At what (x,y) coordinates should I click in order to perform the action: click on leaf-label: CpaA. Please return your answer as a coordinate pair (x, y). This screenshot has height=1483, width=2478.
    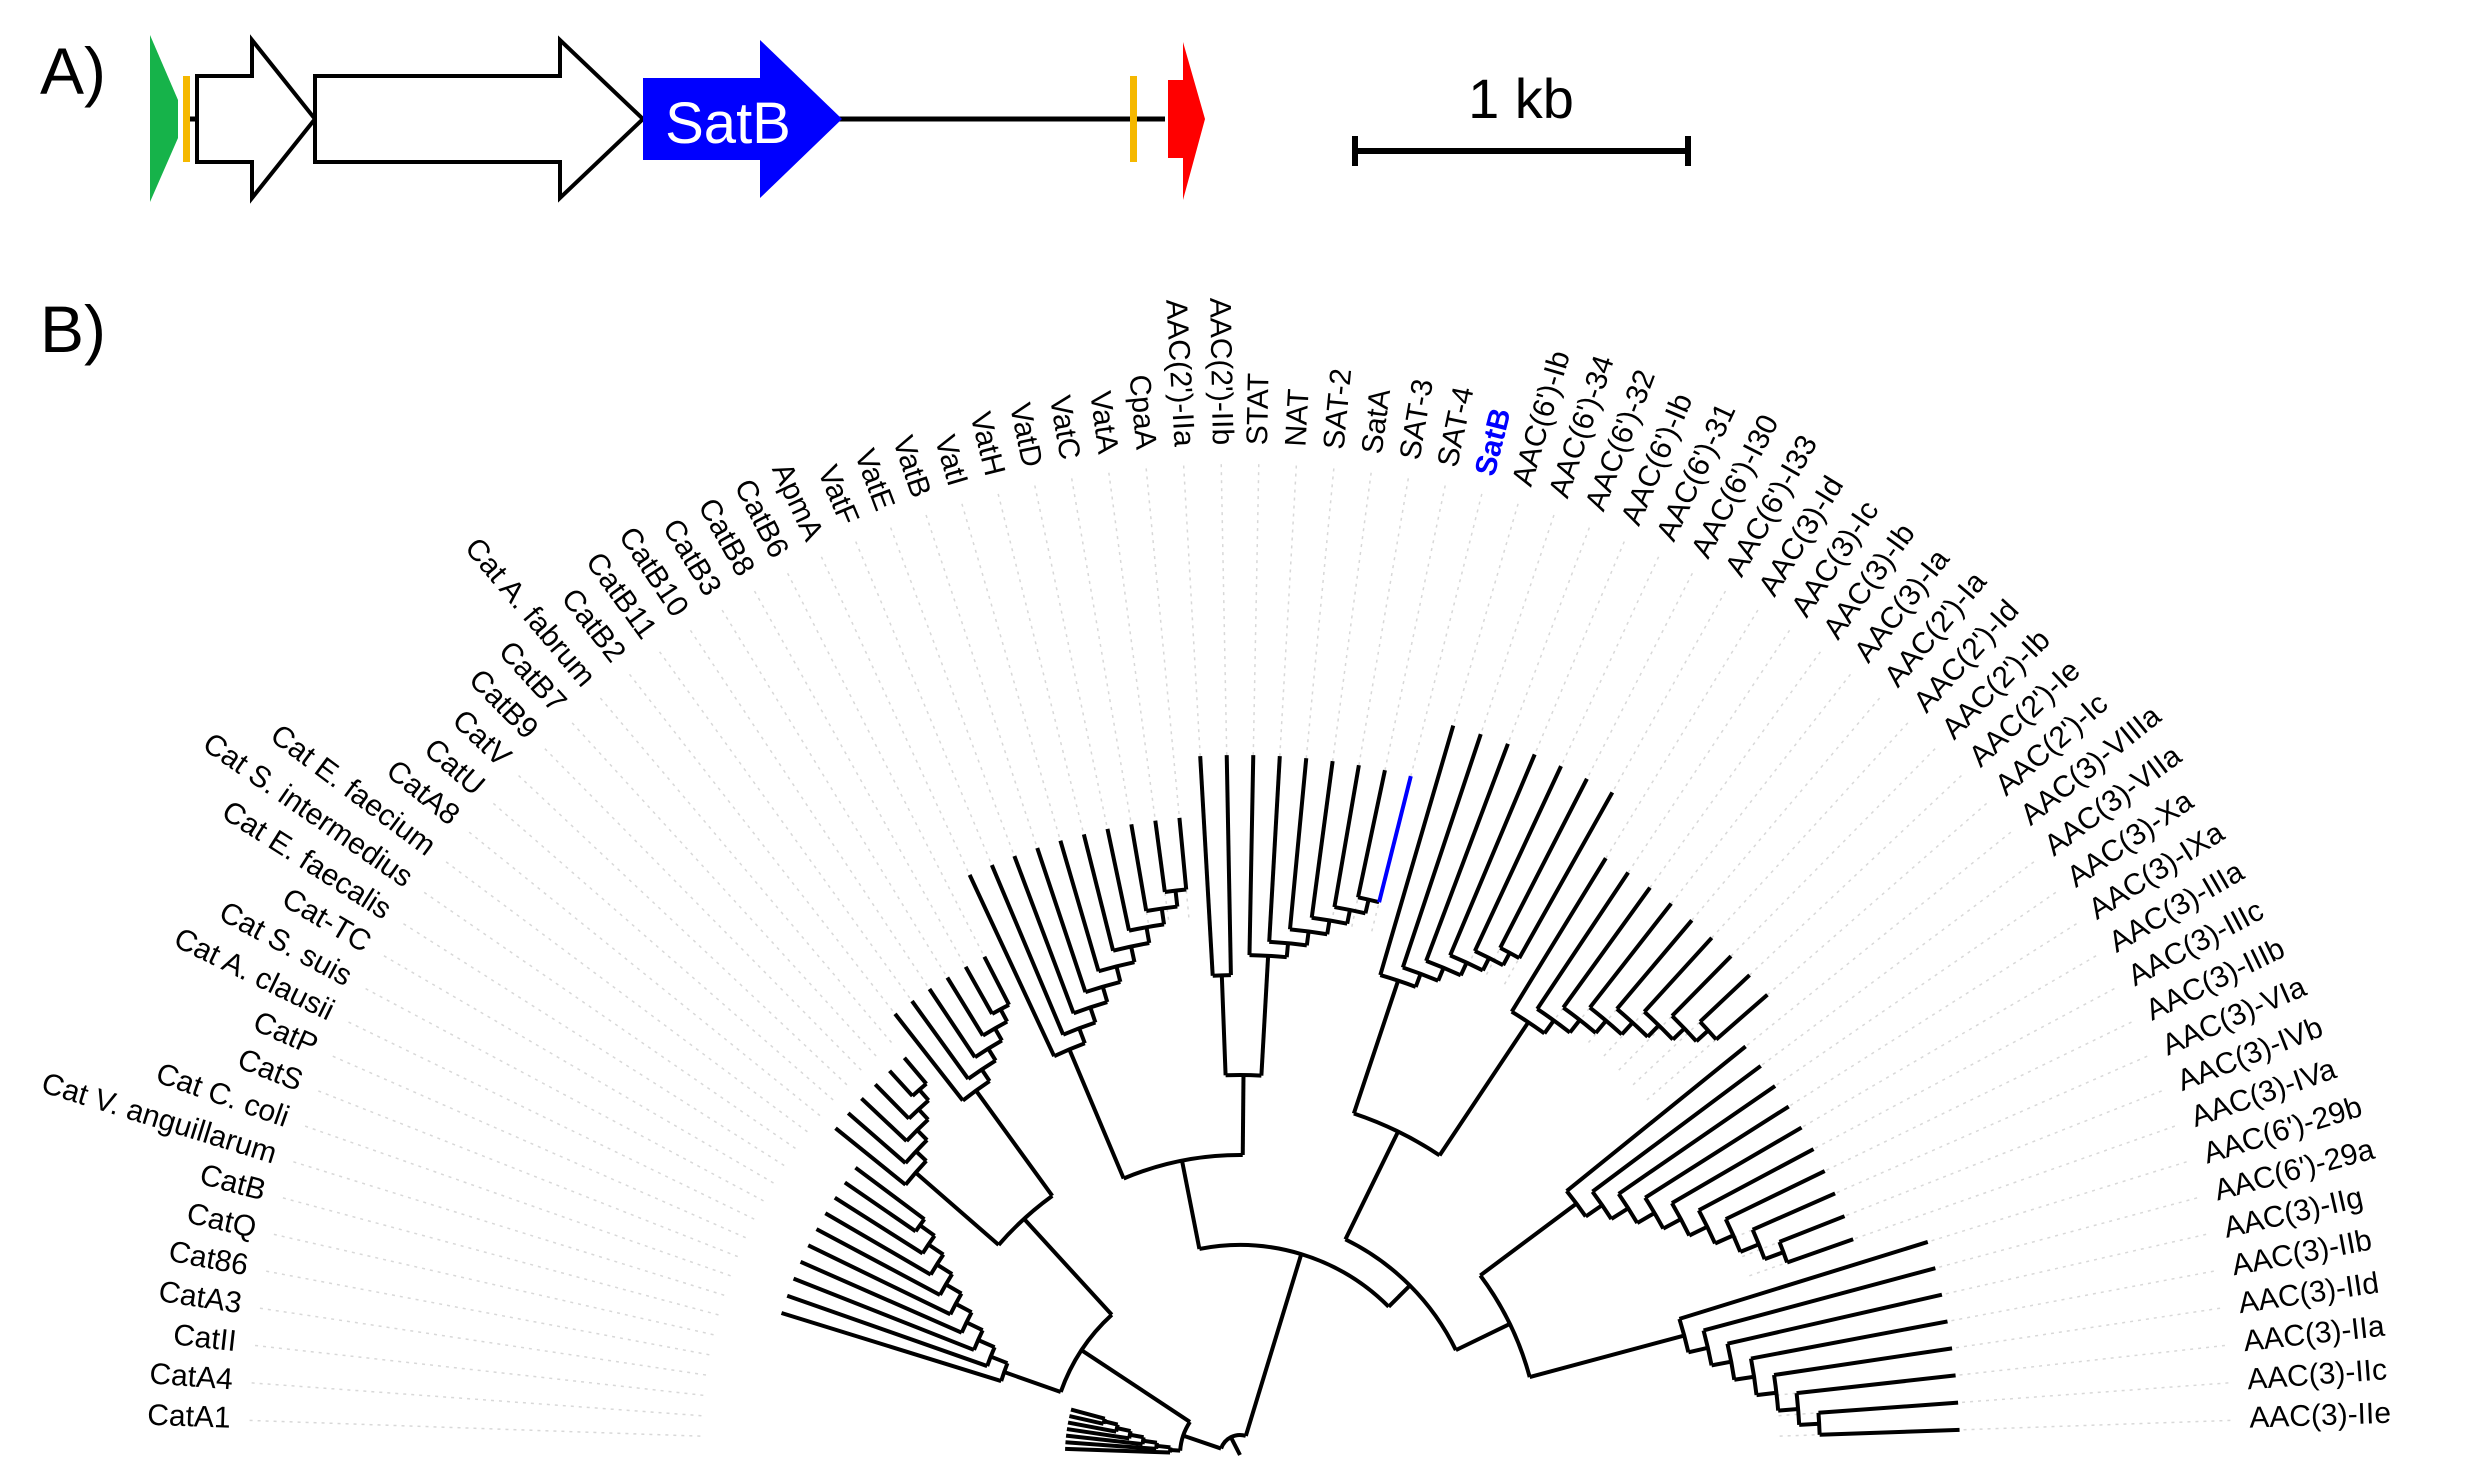
    Looking at the image, I should click on (1142, 412).